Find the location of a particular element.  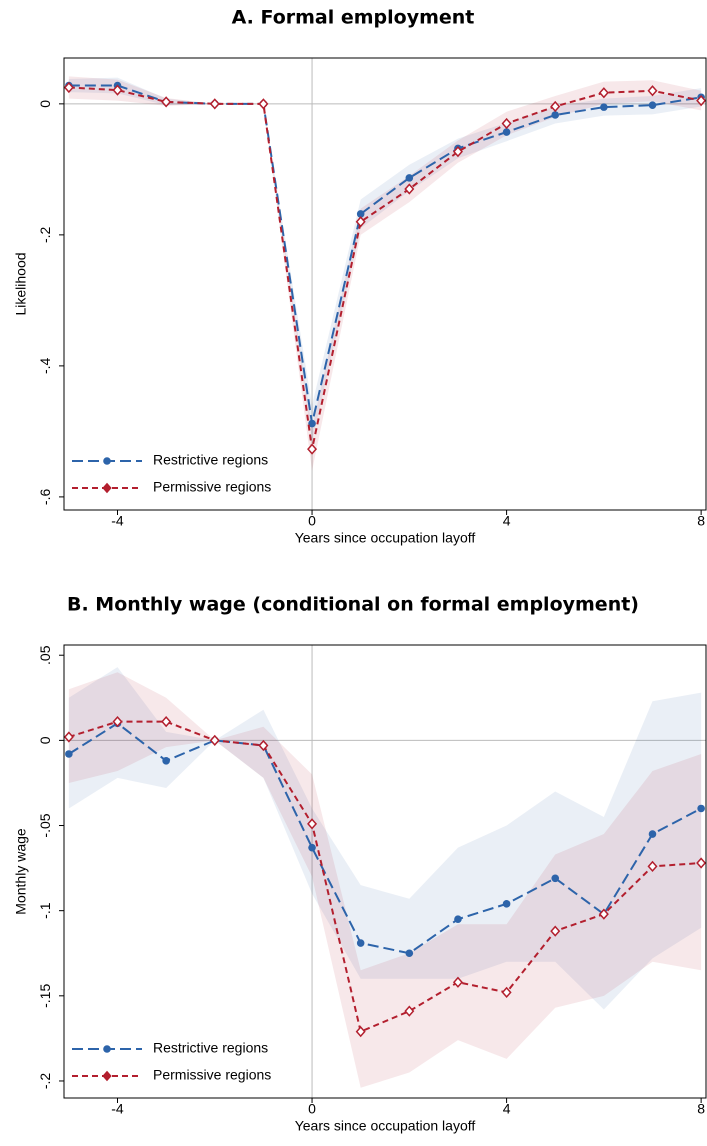

y-tick-label: .05 is located at coordinates (45, 655).